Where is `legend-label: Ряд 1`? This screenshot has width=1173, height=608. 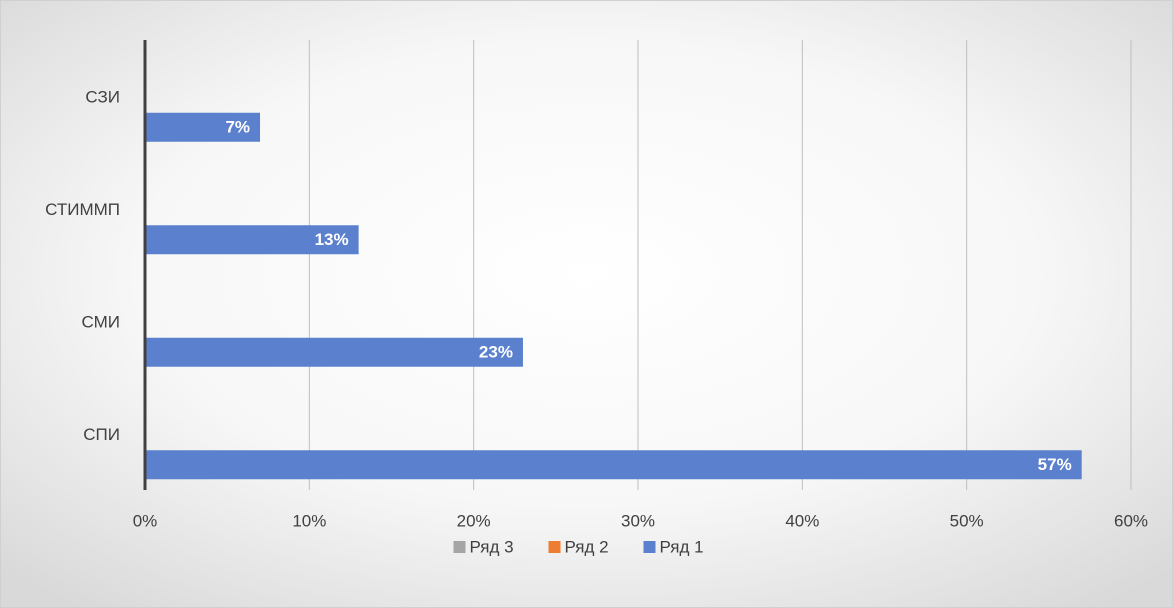 legend-label: Ряд 1 is located at coordinates (682, 546).